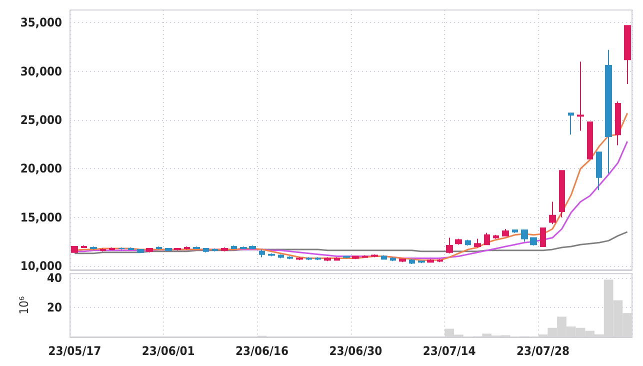 This screenshot has height=366, width=643. What do you see at coordinates (168, 351) in the screenshot?
I see `x-tick-label: 23/06/01` at bounding box center [168, 351].